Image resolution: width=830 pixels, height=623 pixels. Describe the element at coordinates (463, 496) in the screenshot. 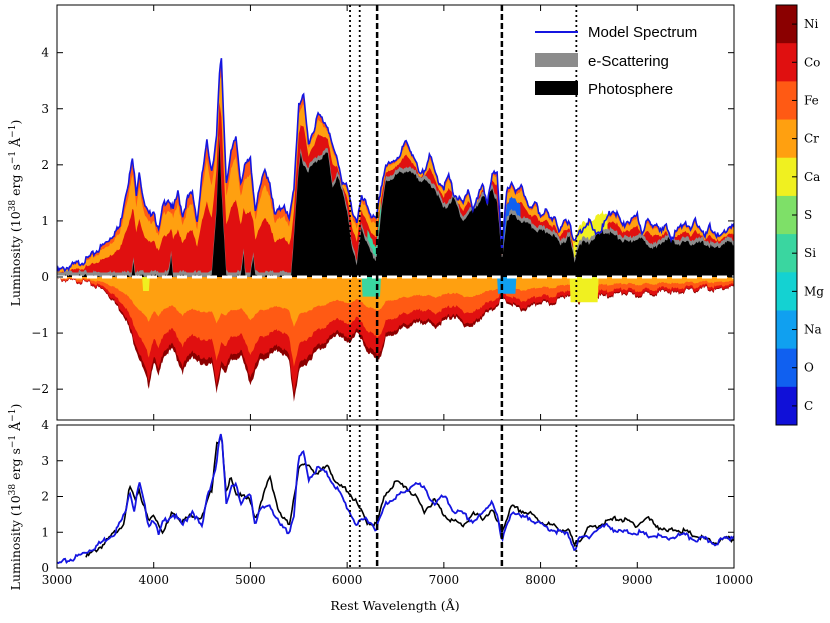

I see `bottom-reference-lines` at that location.